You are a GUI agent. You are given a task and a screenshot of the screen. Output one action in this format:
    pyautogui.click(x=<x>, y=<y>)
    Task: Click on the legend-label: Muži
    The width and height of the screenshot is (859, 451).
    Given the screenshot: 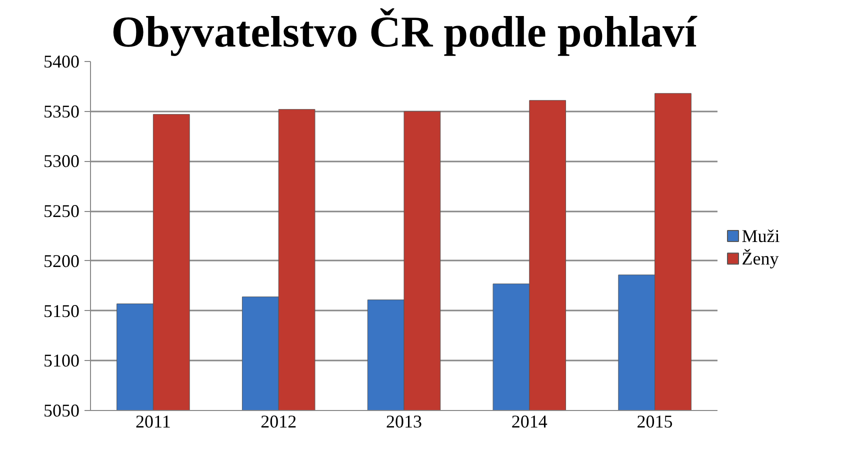 What is the action you would take?
    pyautogui.click(x=761, y=236)
    